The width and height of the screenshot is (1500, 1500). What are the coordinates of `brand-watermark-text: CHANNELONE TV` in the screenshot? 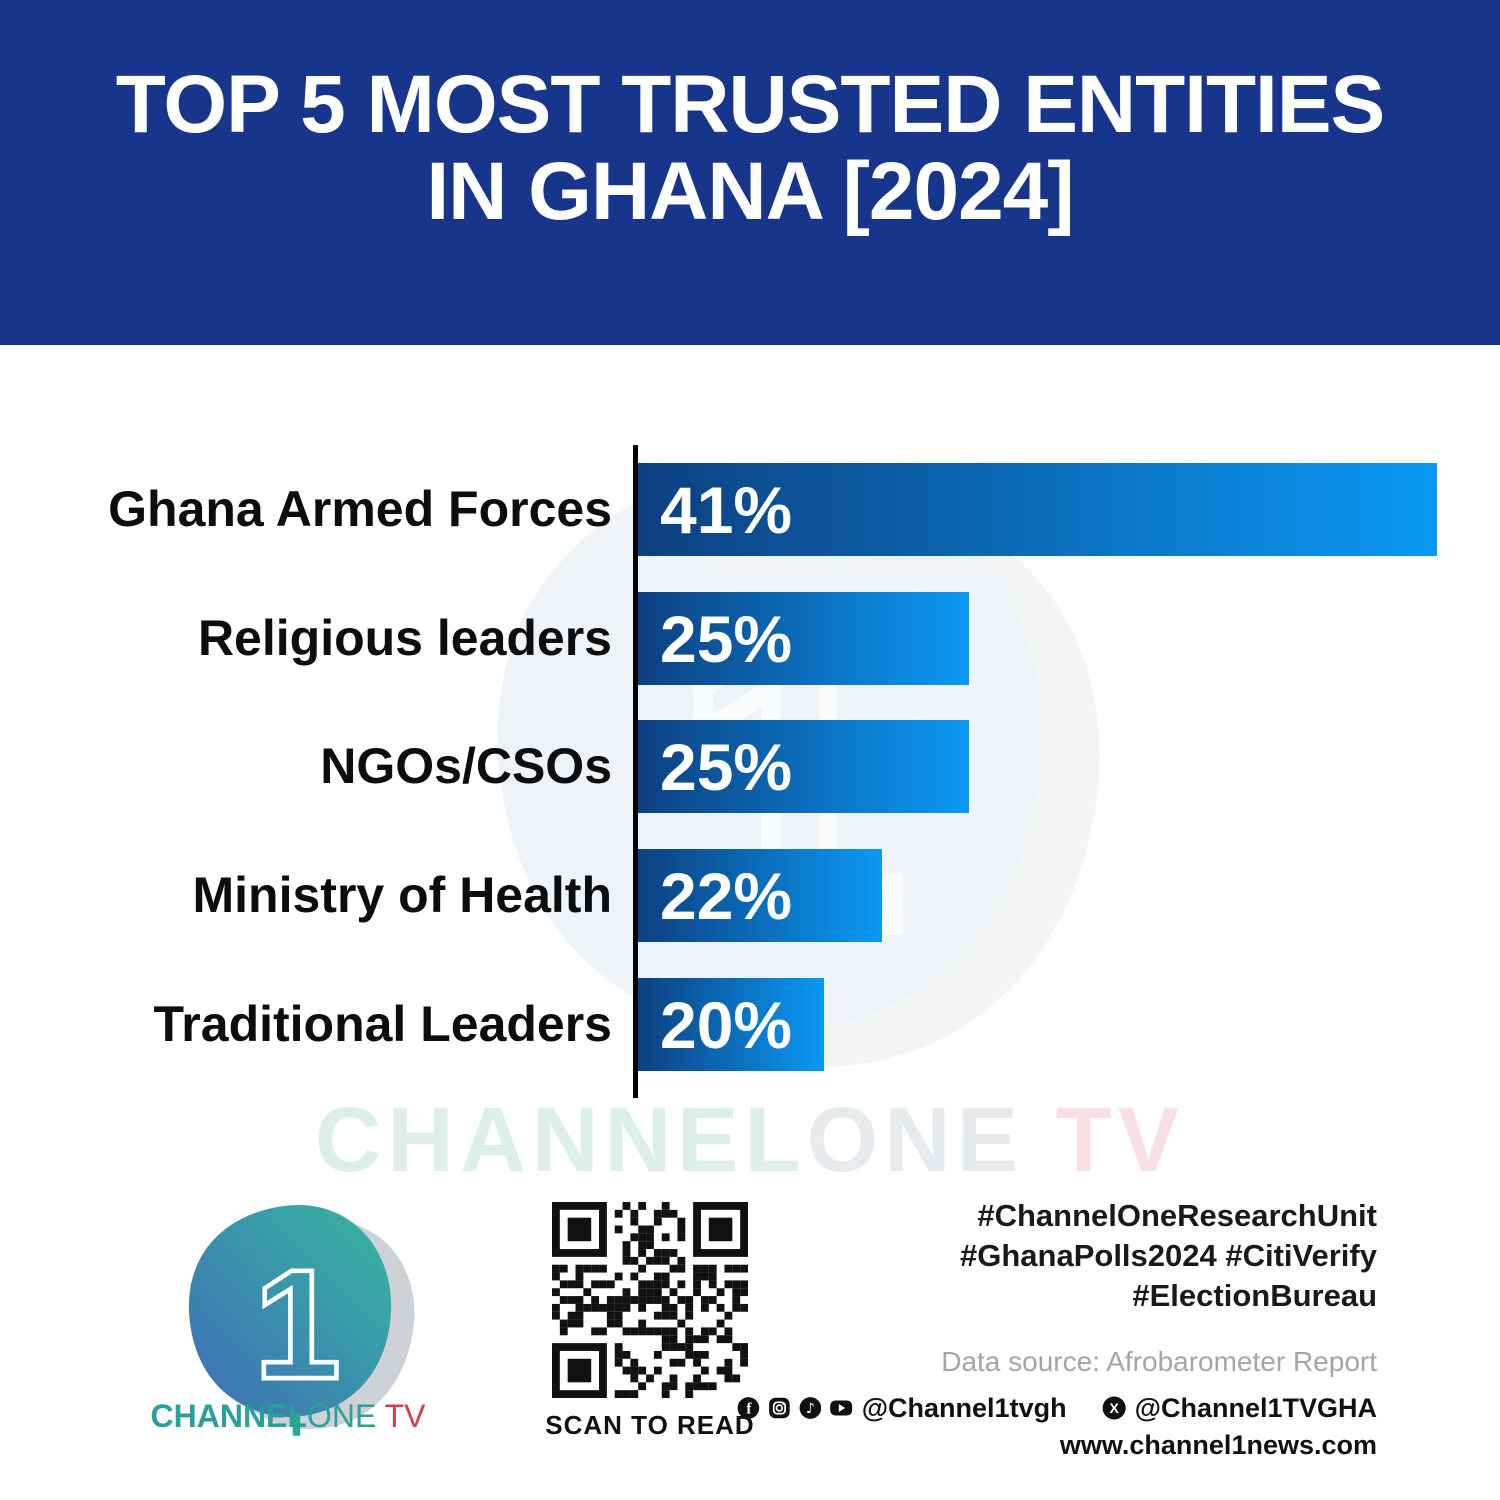 It's located at (750, 1140).